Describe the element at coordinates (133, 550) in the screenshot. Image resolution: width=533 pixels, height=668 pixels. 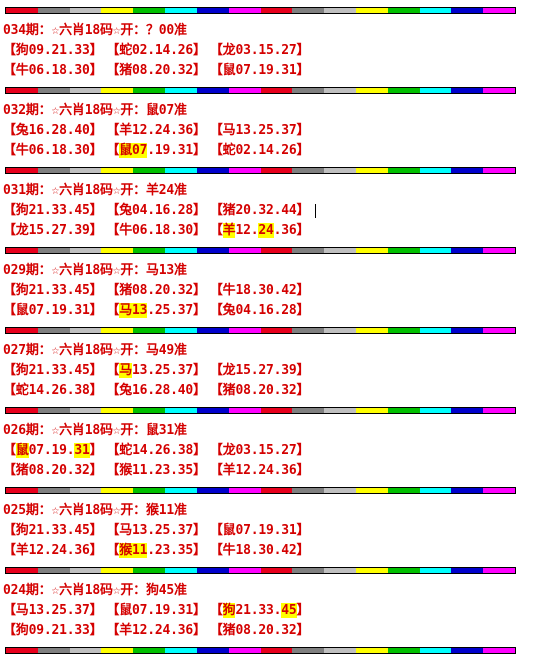
I see `winning-highlight: 猴11` at that location.